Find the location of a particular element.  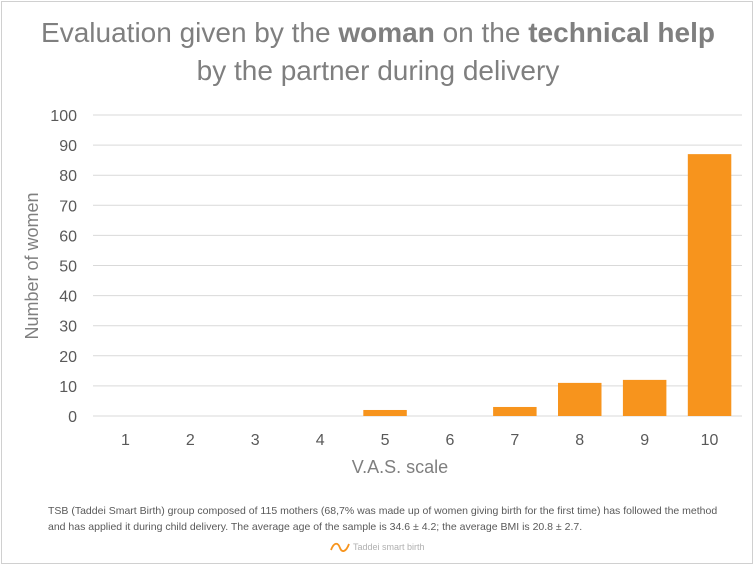

x-tick-label: 9 is located at coordinates (644, 440).